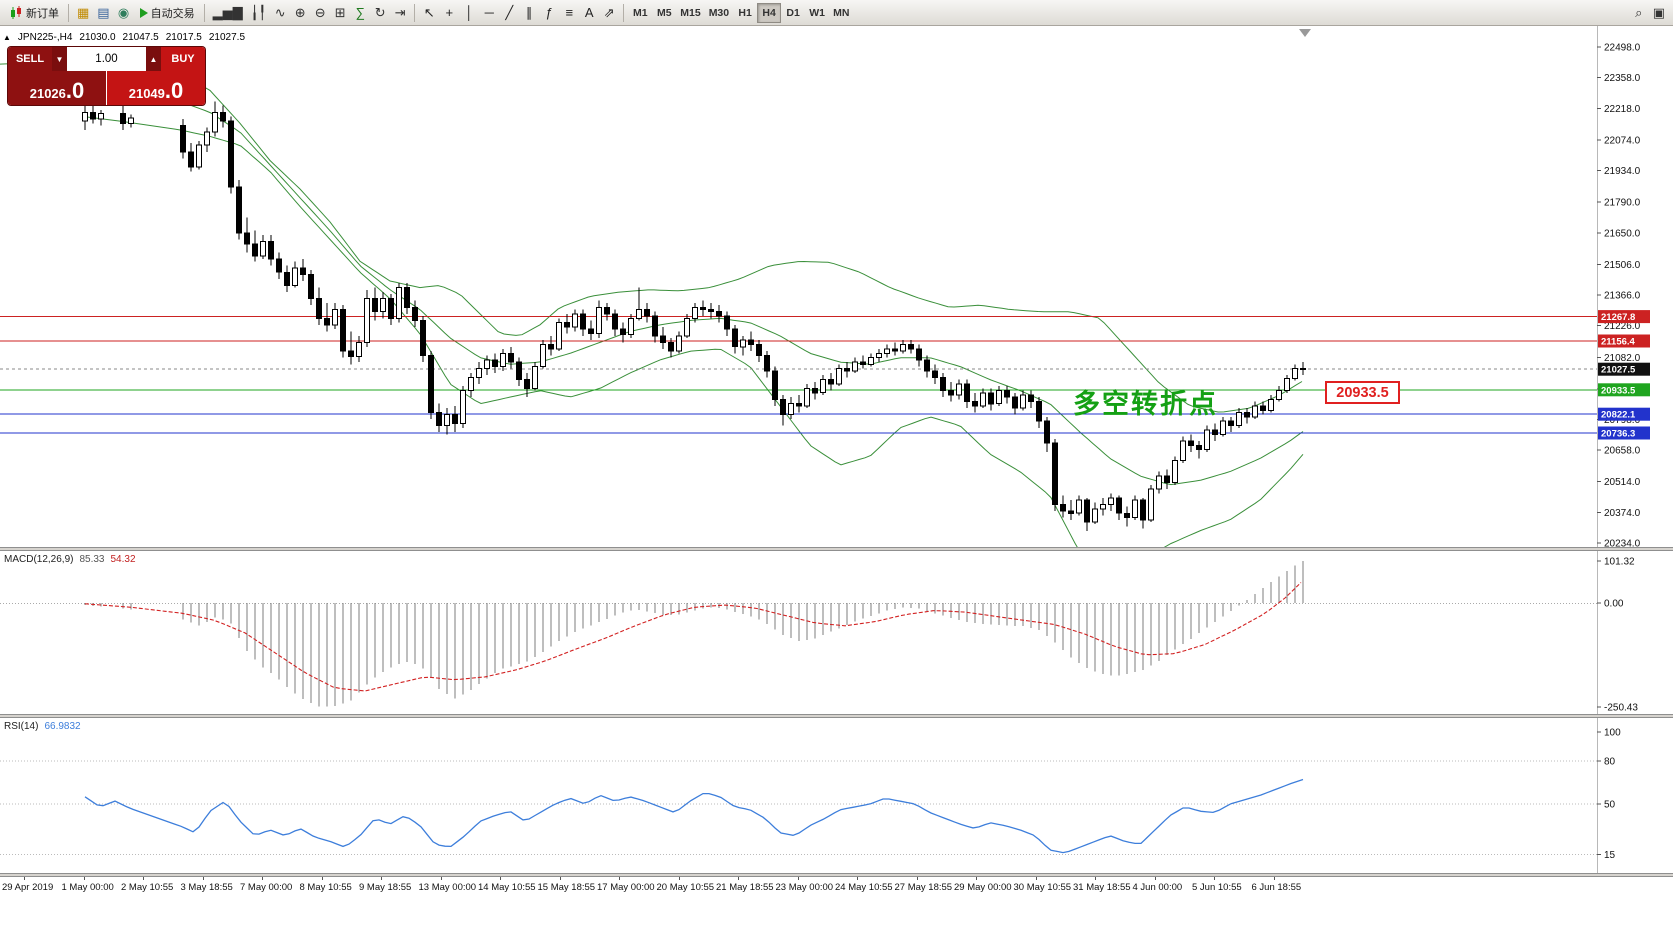 This screenshot has height=952, width=1673. Describe the element at coordinates (153, 59) in the screenshot. I see `volume-up-button: ▲` at that location.